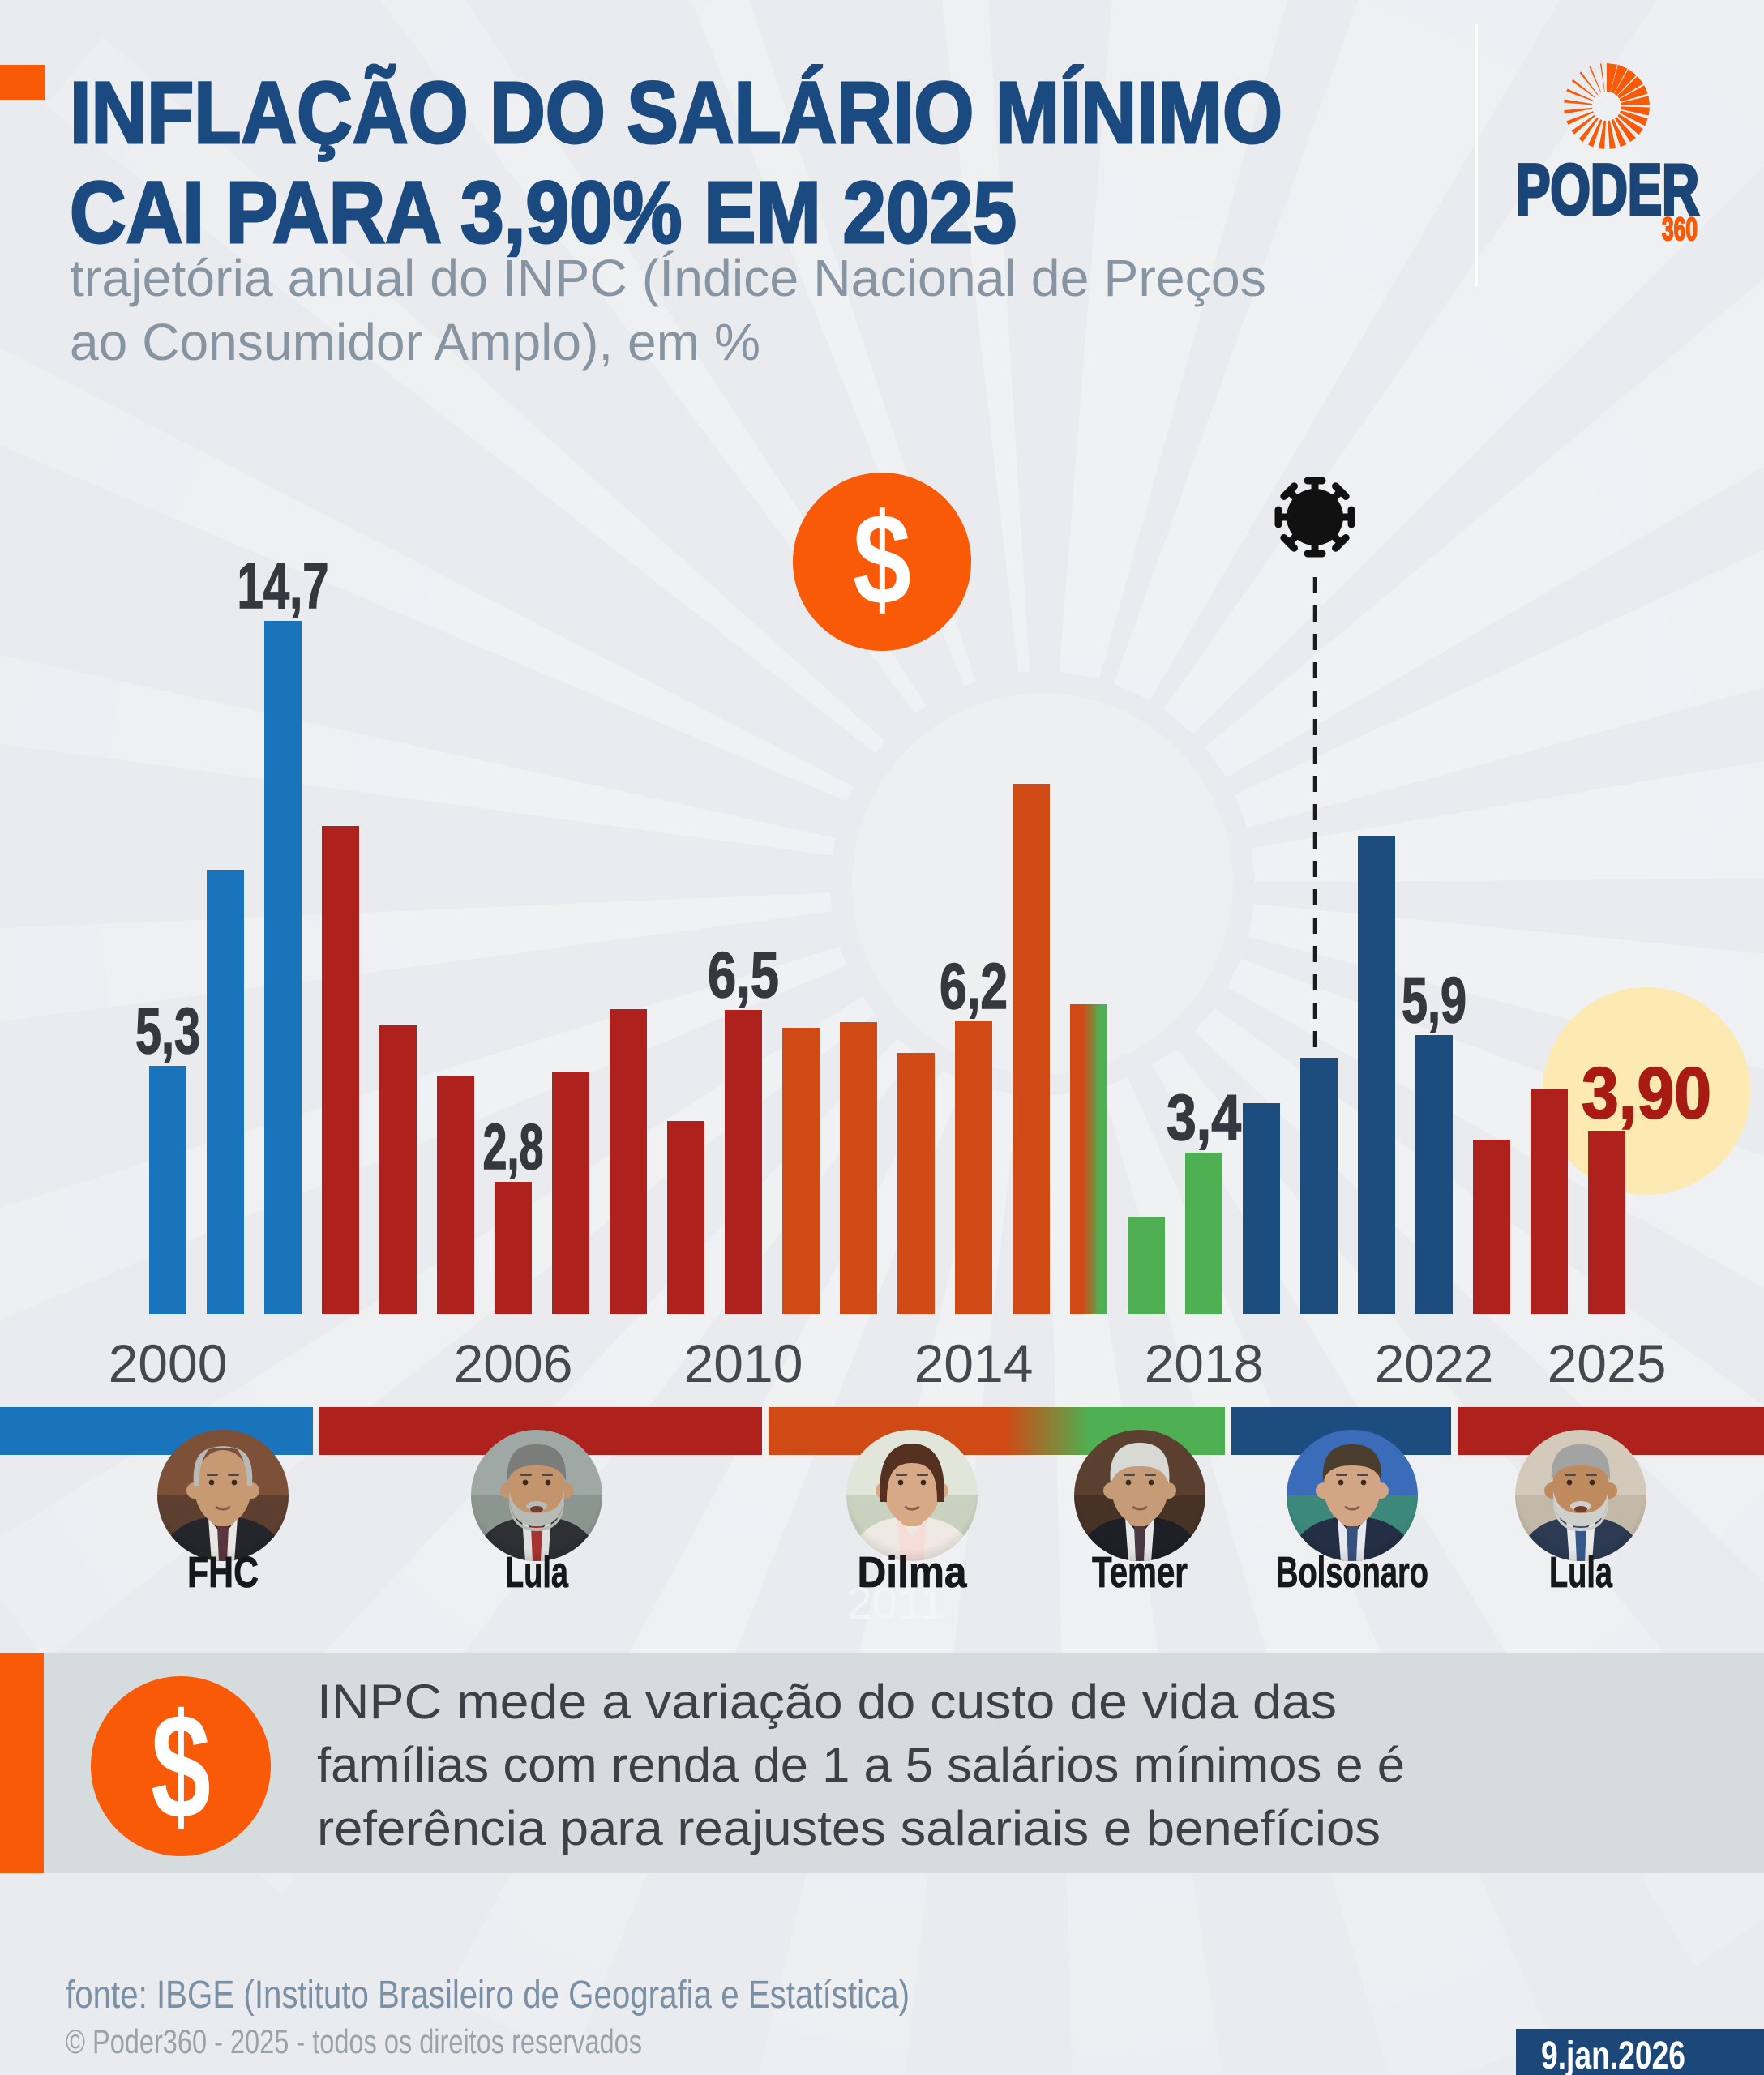 The width and height of the screenshot is (1764, 2075). I want to click on svg-text: 6,2, so click(974, 986).